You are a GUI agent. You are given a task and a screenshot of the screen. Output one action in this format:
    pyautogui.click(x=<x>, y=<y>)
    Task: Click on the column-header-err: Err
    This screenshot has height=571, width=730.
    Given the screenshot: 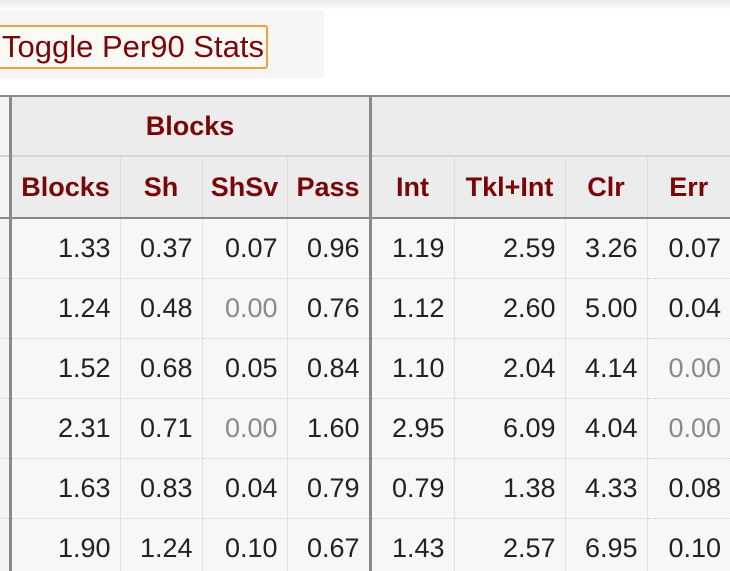 What is the action you would take?
    pyautogui.click(x=688, y=187)
    